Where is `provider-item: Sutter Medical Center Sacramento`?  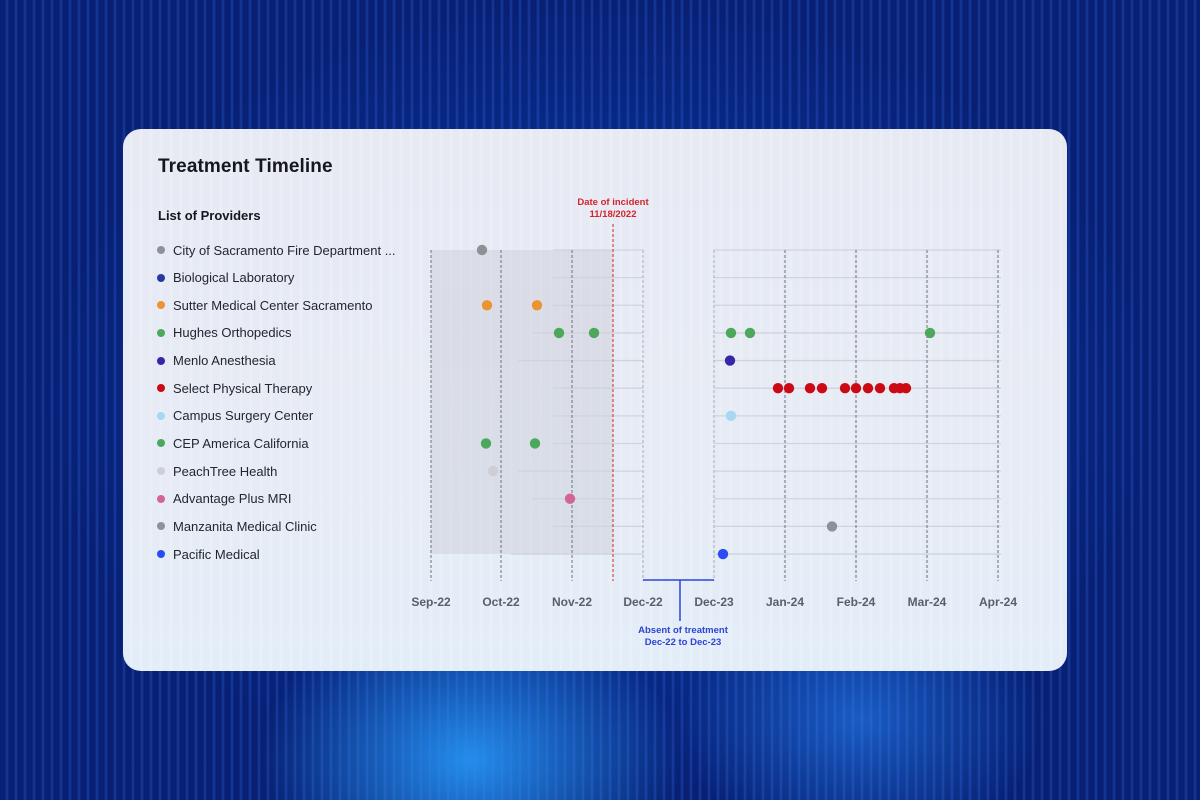 provider-item: Sutter Medical Center Sacramento is located at coordinates (264, 305).